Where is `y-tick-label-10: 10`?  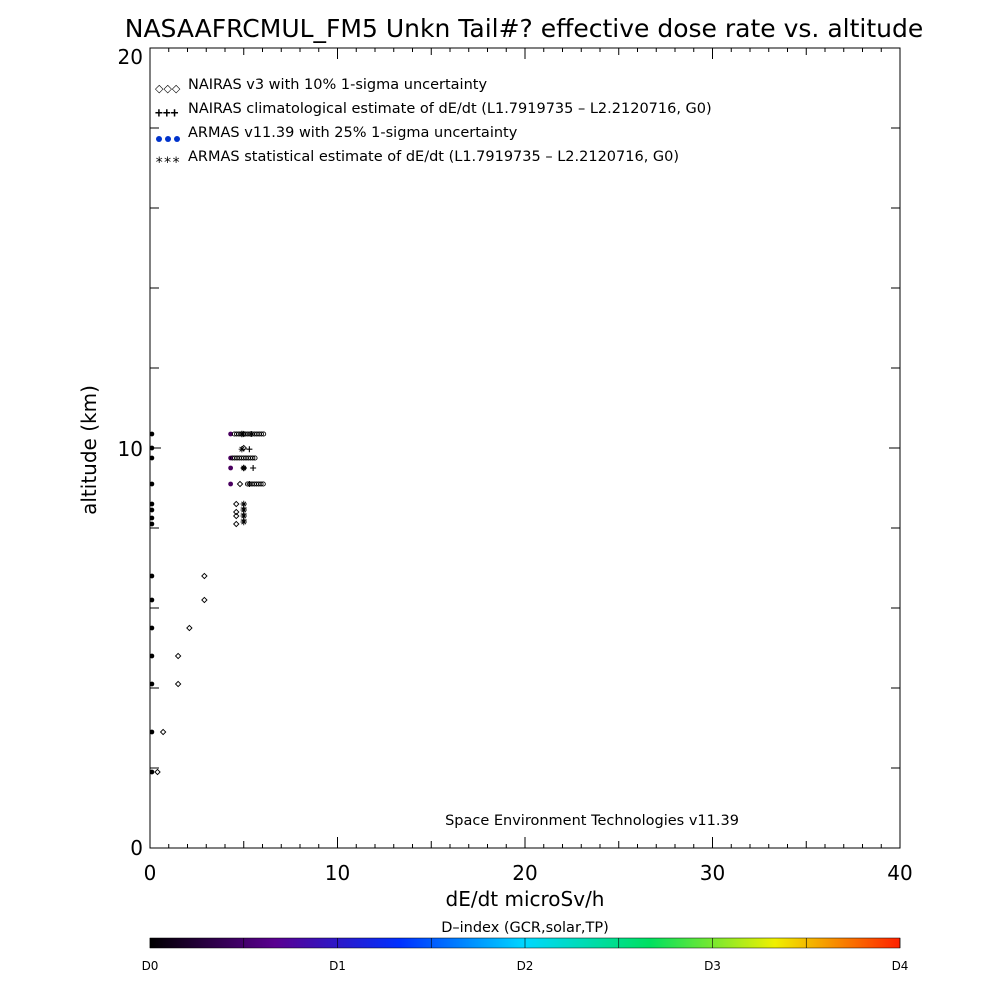 y-tick-label-10: 10 is located at coordinates (130, 449).